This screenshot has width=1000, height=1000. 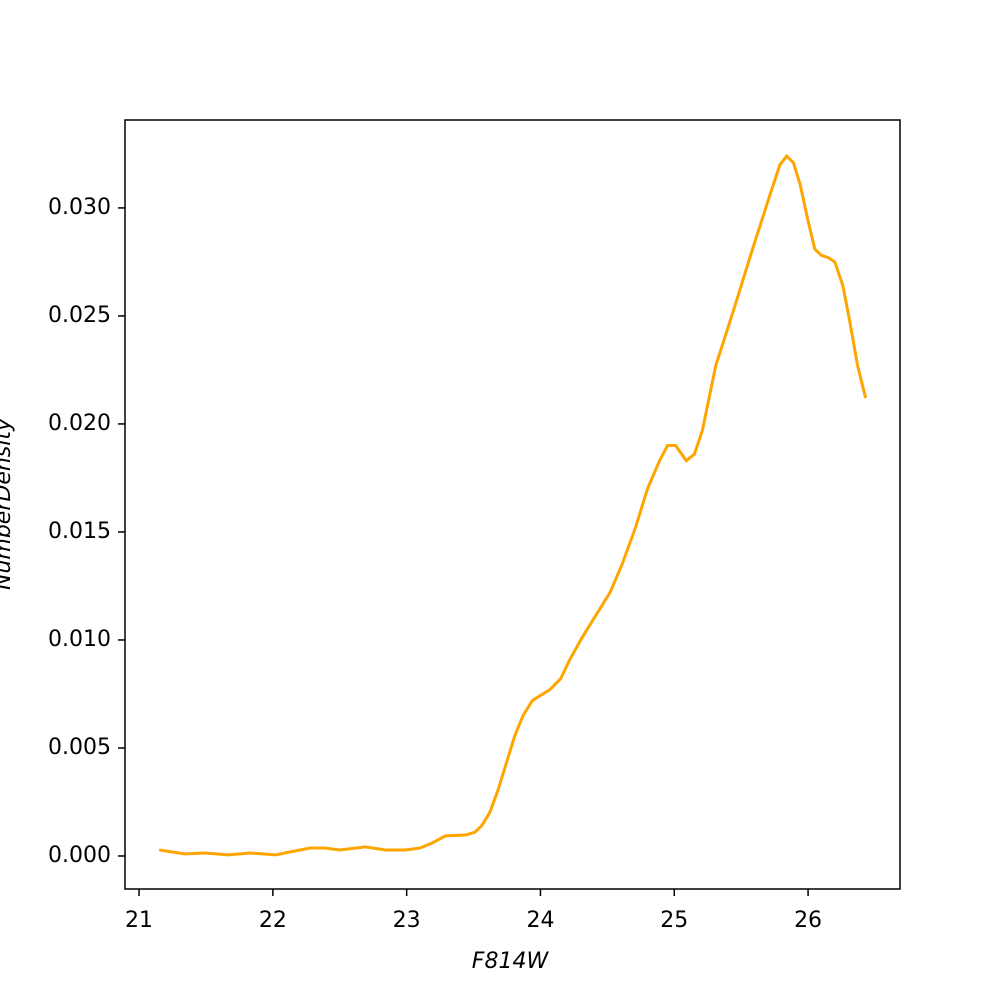 I want to click on x-tick-label: 26, so click(x=808, y=920).